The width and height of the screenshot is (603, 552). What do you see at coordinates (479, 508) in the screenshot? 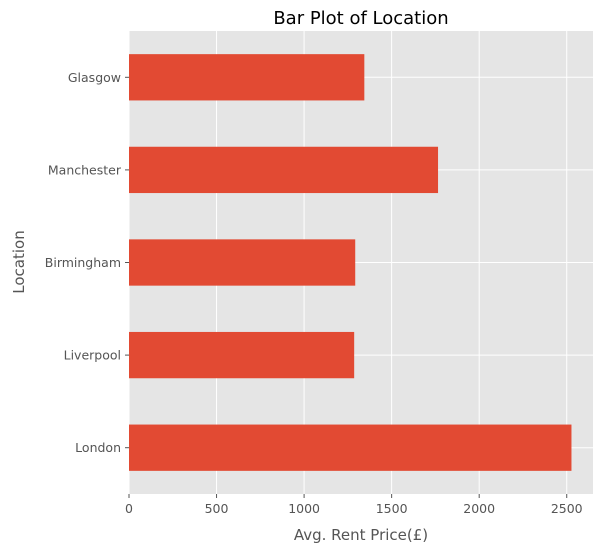
I see `x-tick-label: 2000` at bounding box center [479, 508].